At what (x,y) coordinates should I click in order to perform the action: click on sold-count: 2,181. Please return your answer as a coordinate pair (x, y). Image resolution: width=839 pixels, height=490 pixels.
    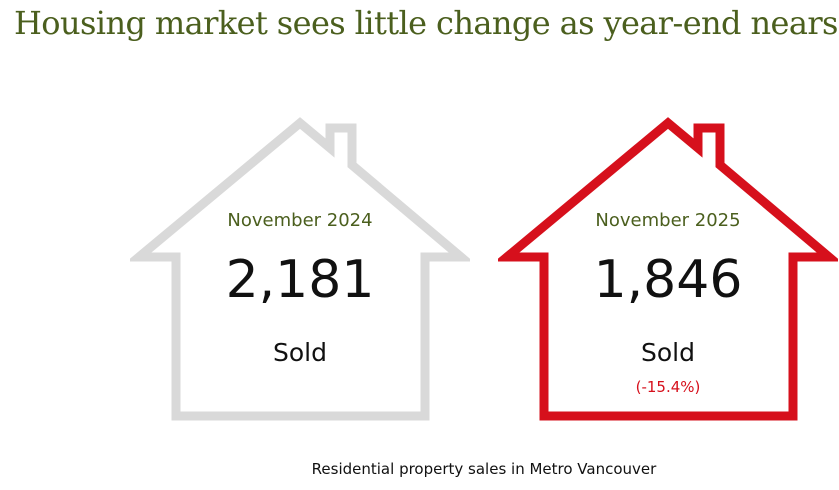
    Looking at the image, I should click on (300, 280).